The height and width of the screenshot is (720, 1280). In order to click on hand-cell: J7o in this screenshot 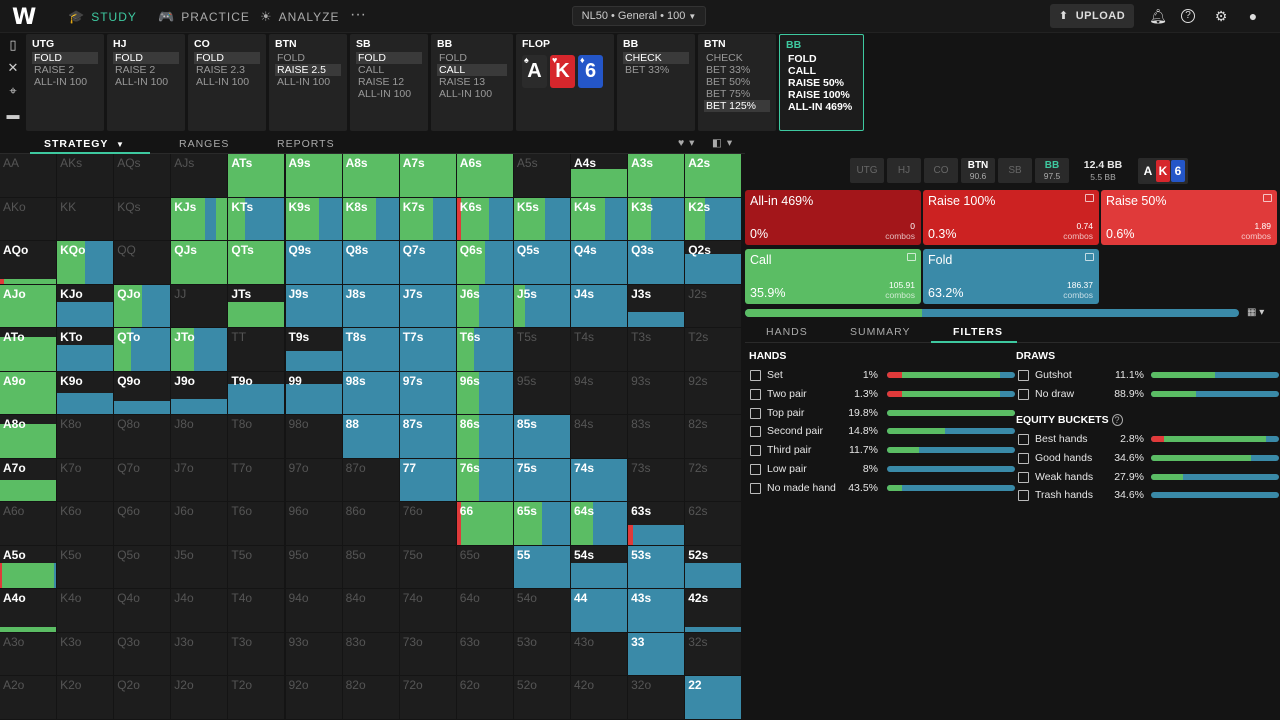, I will do `click(200, 480)`.